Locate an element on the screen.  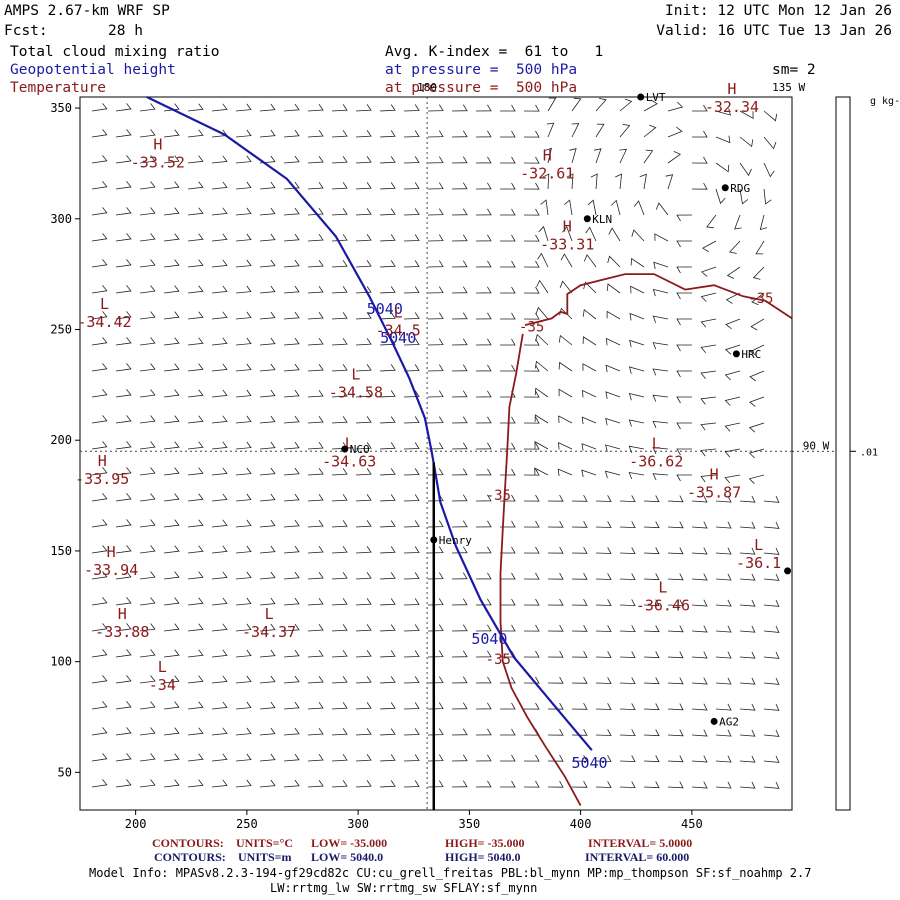
y-tick-label: 350 is located at coordinates (61, 108).